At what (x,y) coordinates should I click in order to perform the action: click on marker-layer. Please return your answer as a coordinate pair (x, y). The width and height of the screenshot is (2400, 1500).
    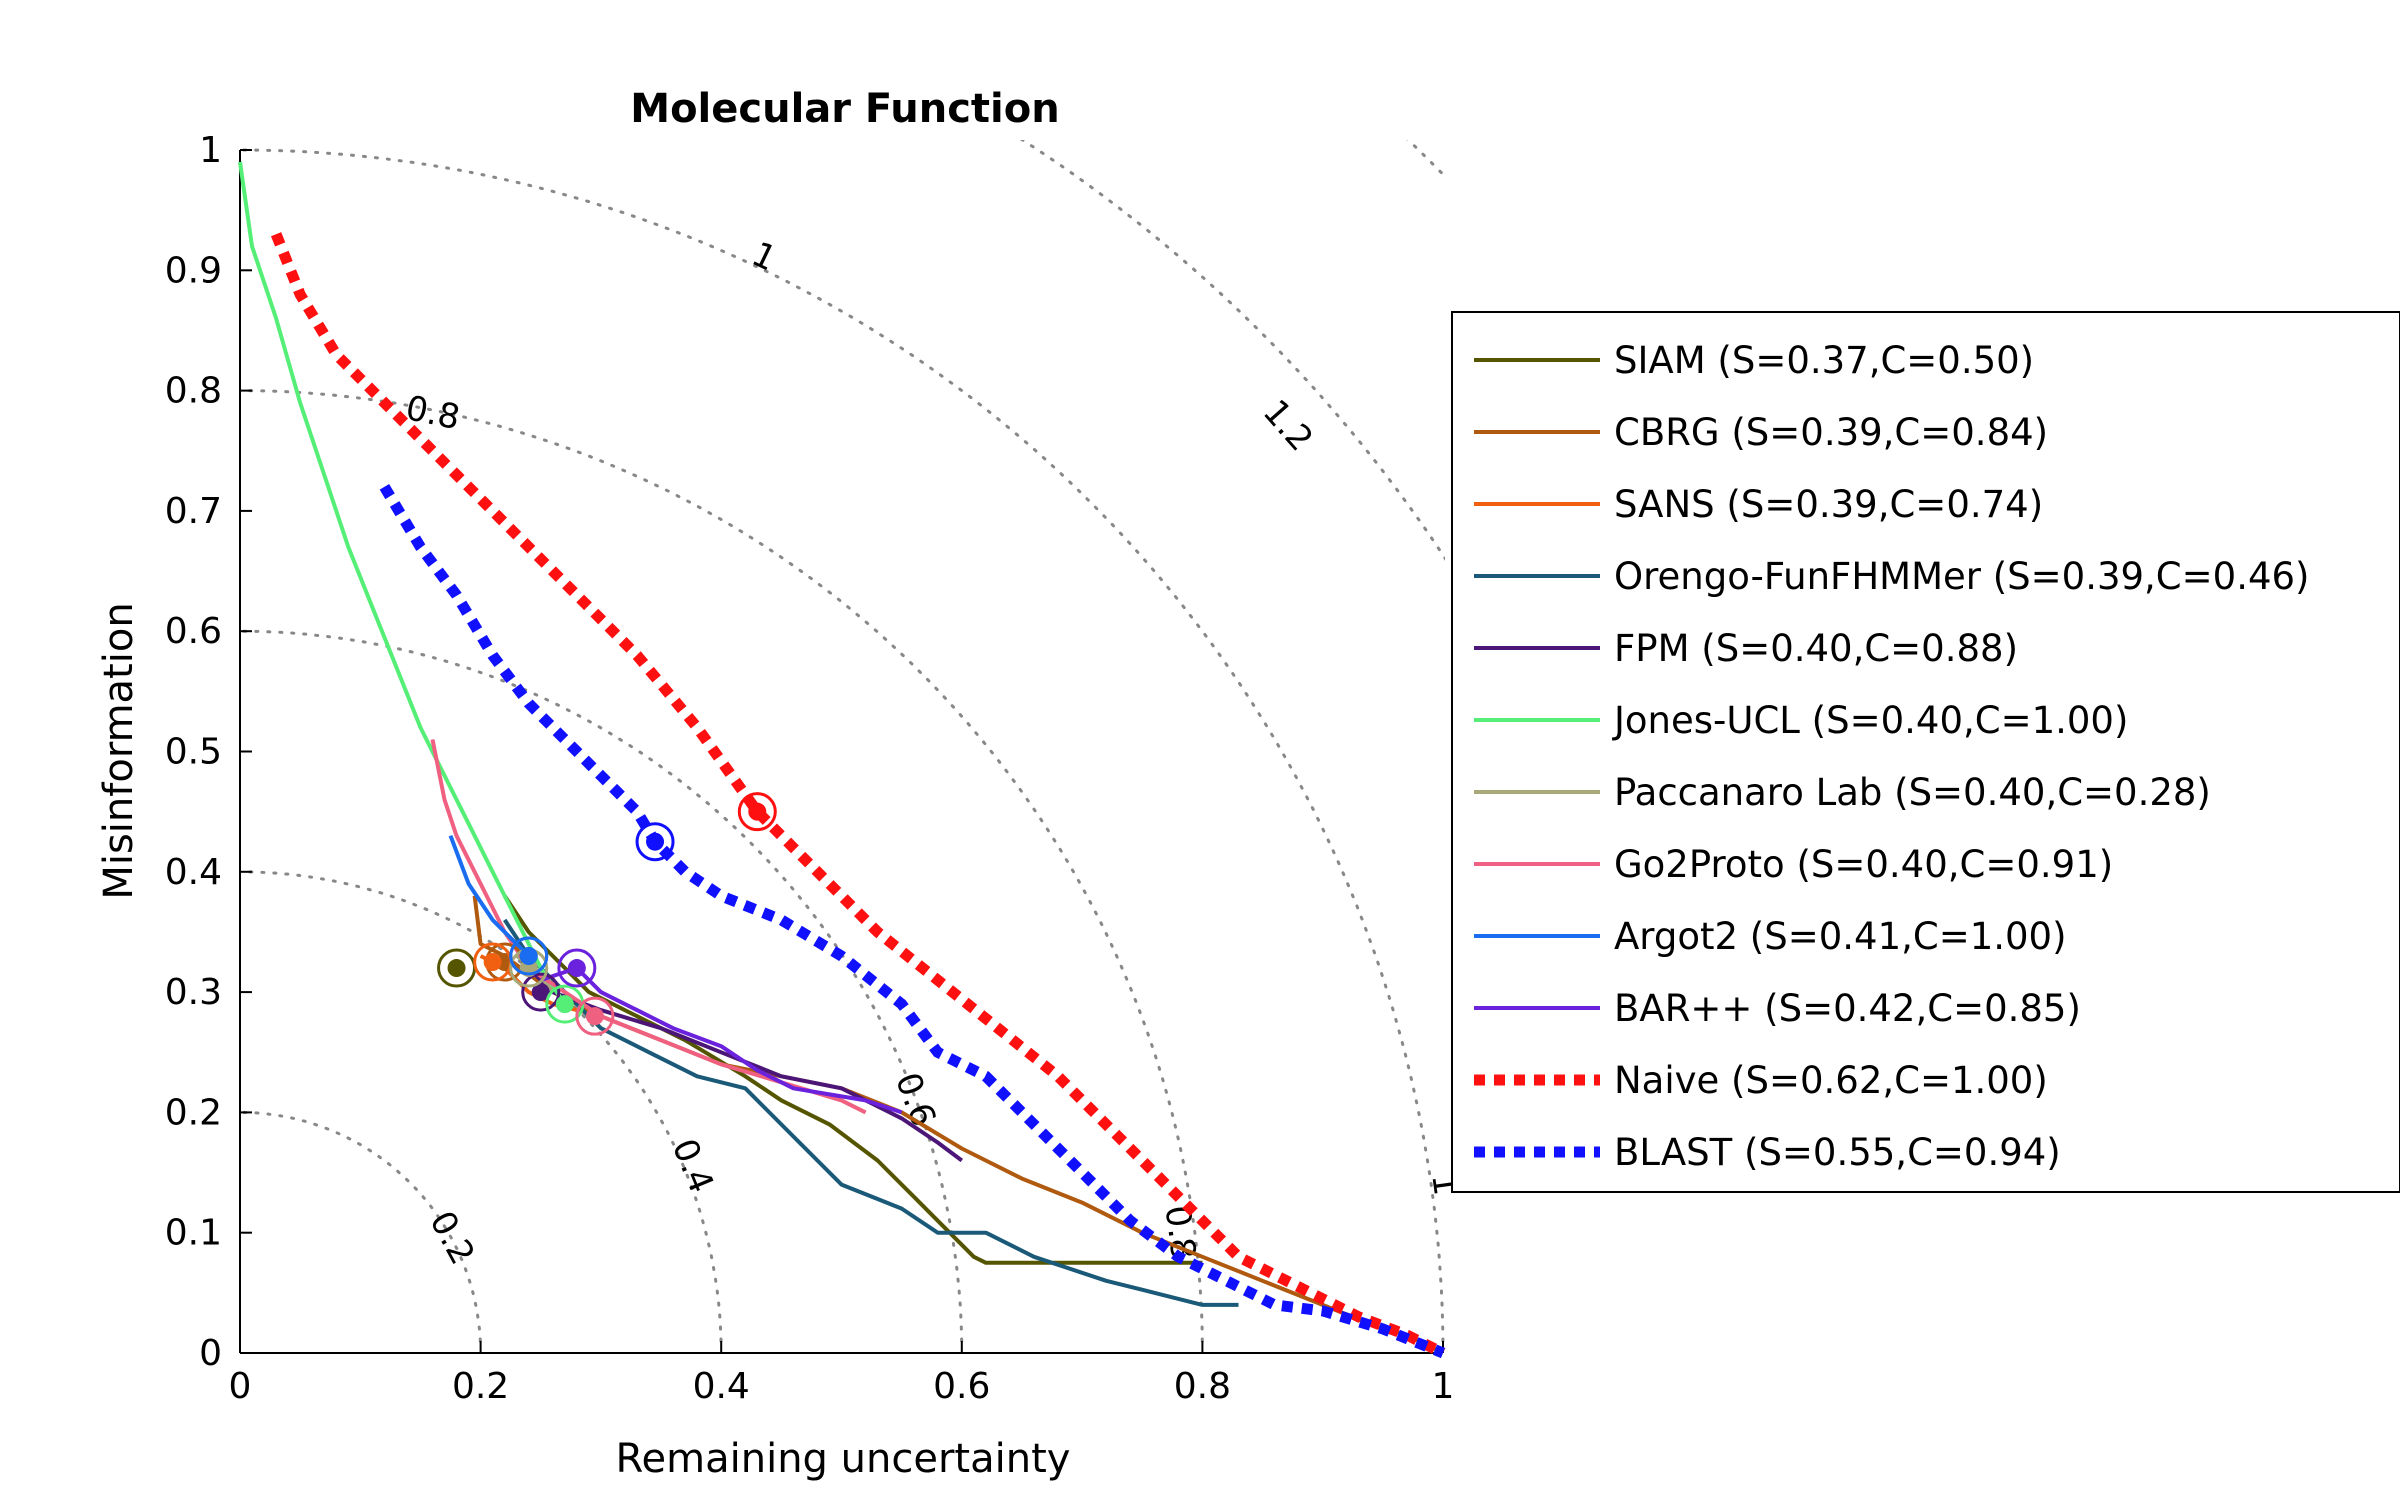
    Looking at the image, I should click on (607, 914).